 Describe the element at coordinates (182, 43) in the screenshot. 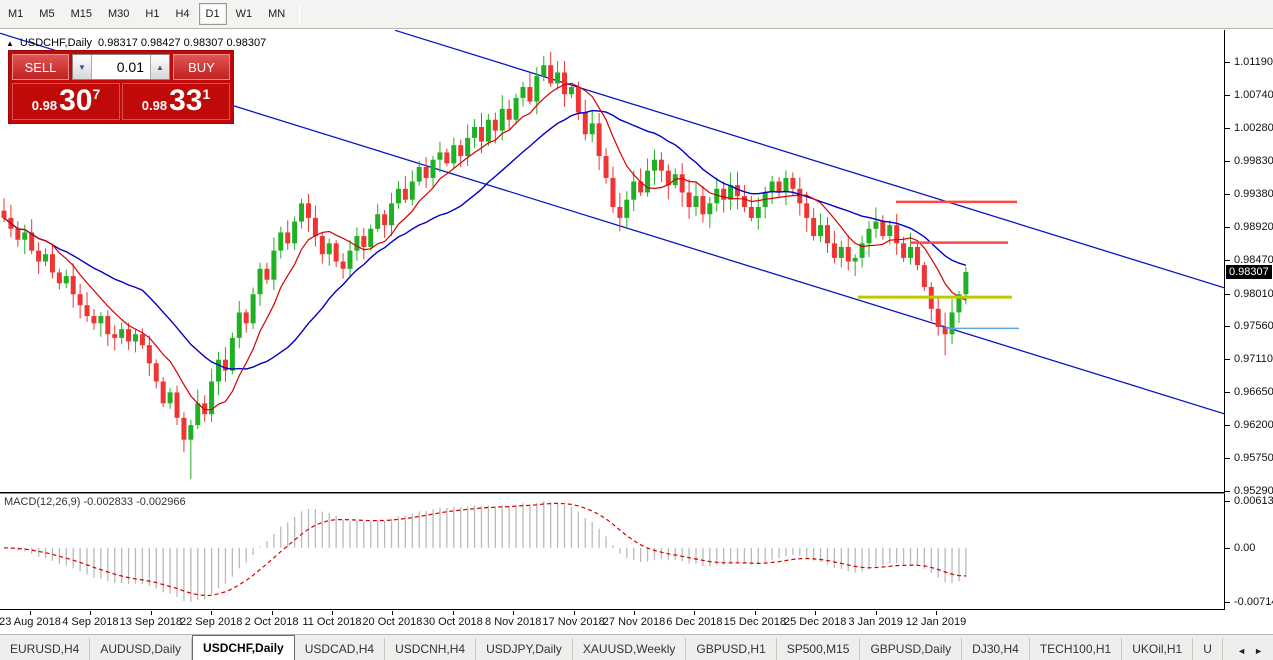

I see `chart-quote-ohlc: 0.98317 0.98427 0.98307 0.98307` at that location.